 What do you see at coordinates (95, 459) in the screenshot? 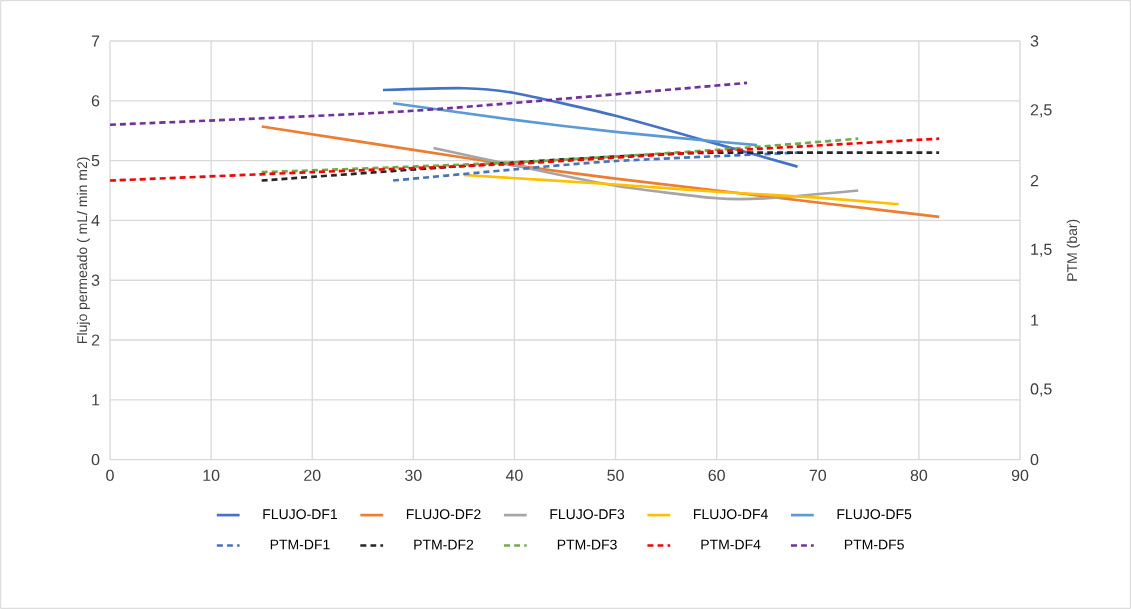
I see `y-tick-label: 0` at bounding box center [95, 459].